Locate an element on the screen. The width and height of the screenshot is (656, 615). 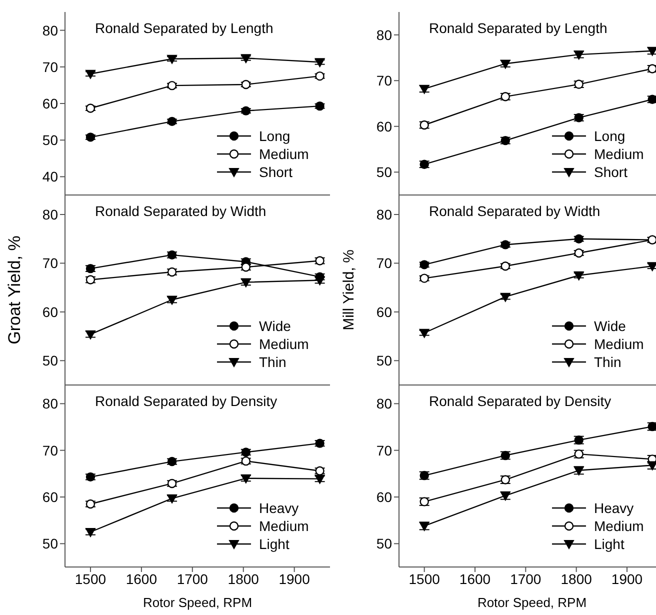
y-axis-title: Mill Yield, % is located at coordinates (349, 290).